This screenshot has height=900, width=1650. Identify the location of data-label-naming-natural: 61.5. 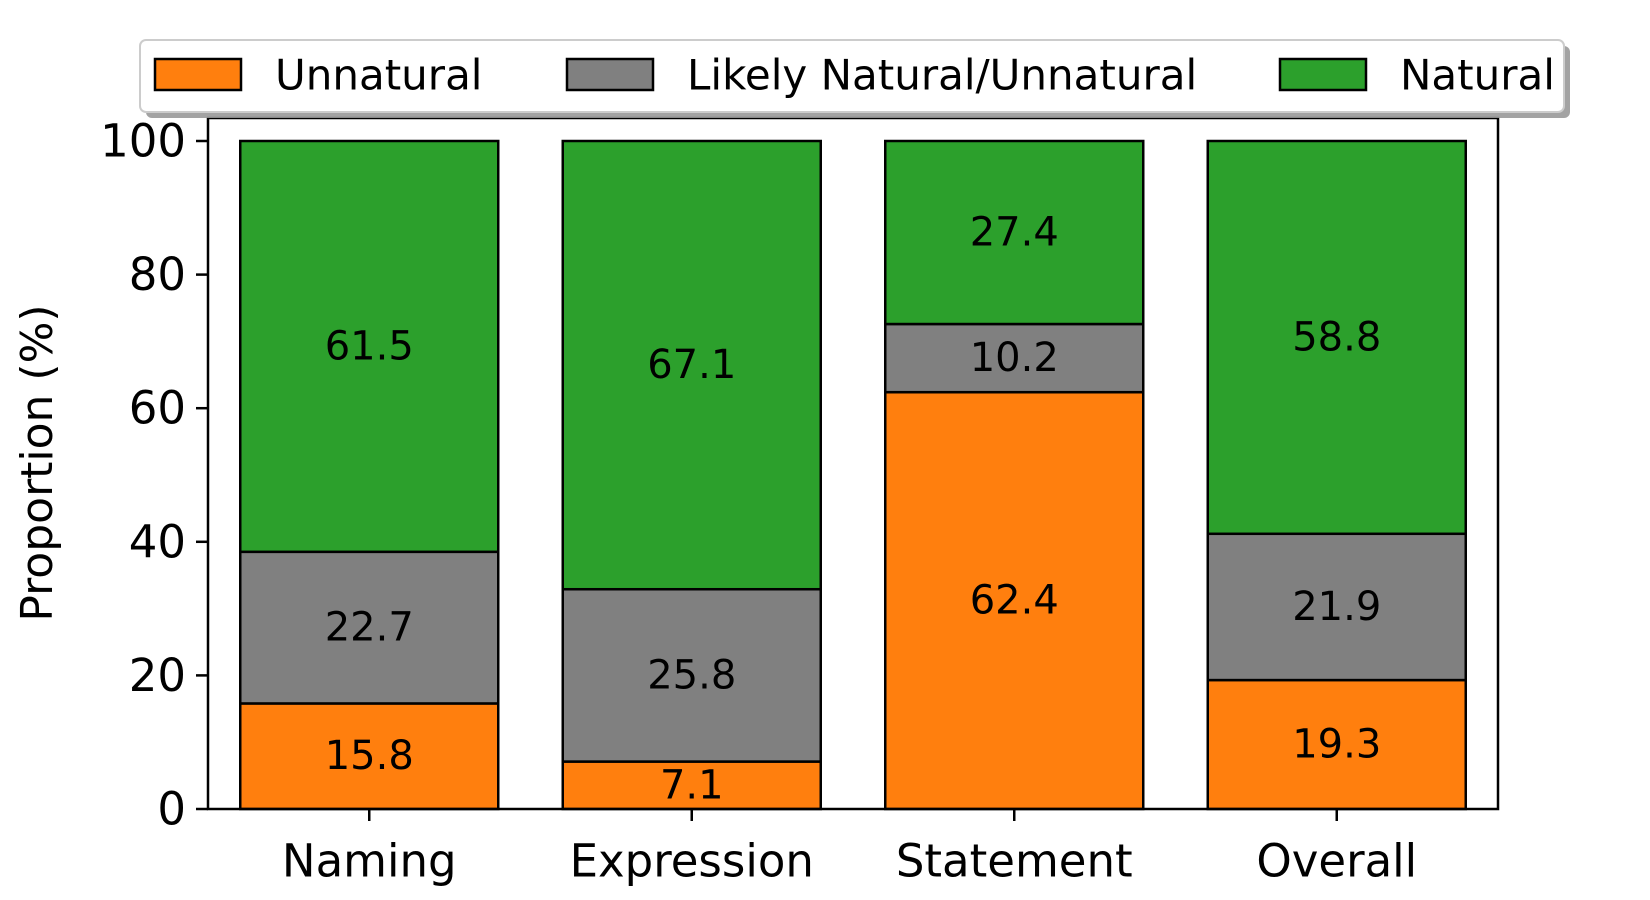
(369, 346).